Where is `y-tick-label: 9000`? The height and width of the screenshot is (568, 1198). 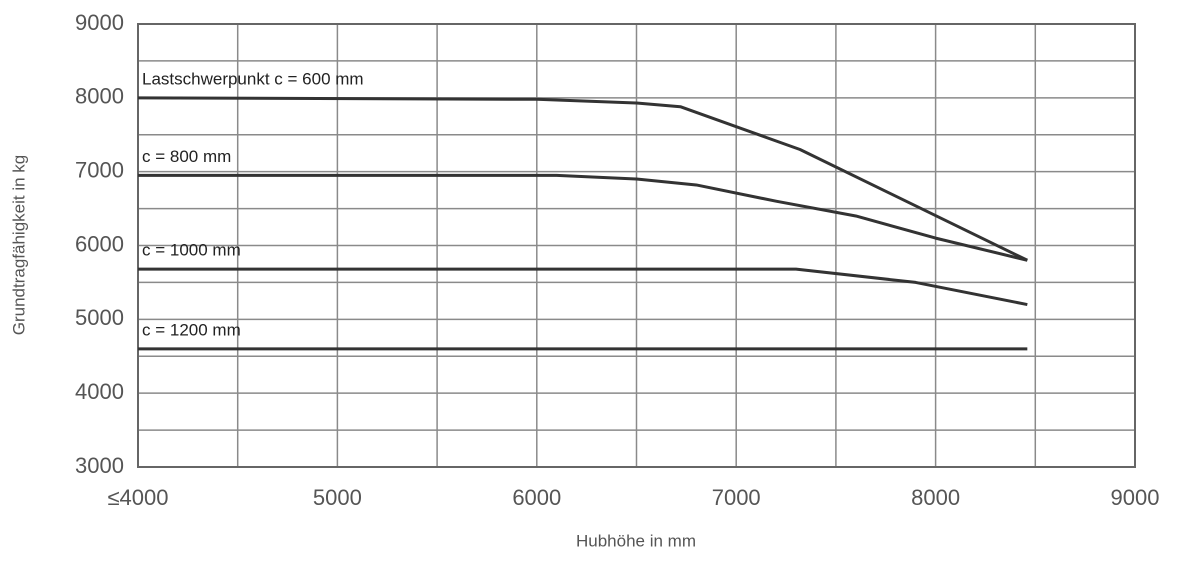 y-tick-label: 9000 is located at coordinates (99, 22).